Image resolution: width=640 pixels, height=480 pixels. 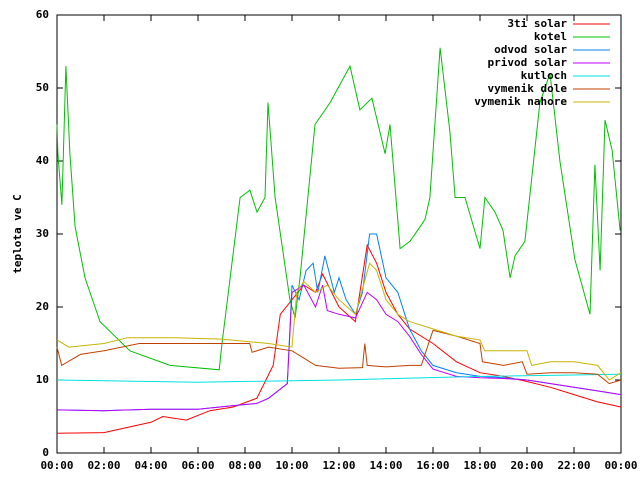 I want to click on x-tick-label: 18:00, so click(x=479, y=465).